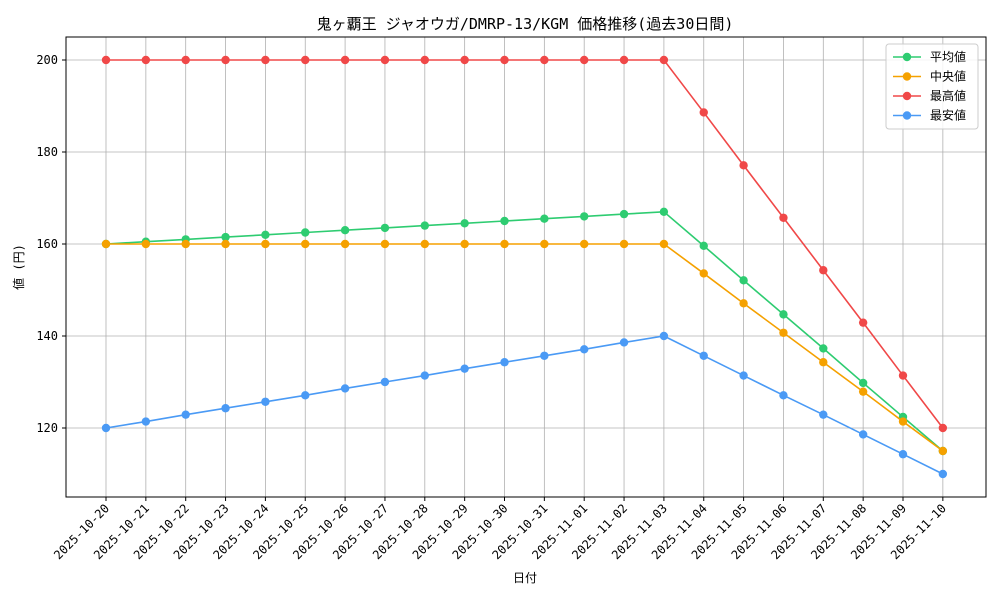 The image size is (1000, 600). I want to click on y-tick-label: 120, so click(47, 428).